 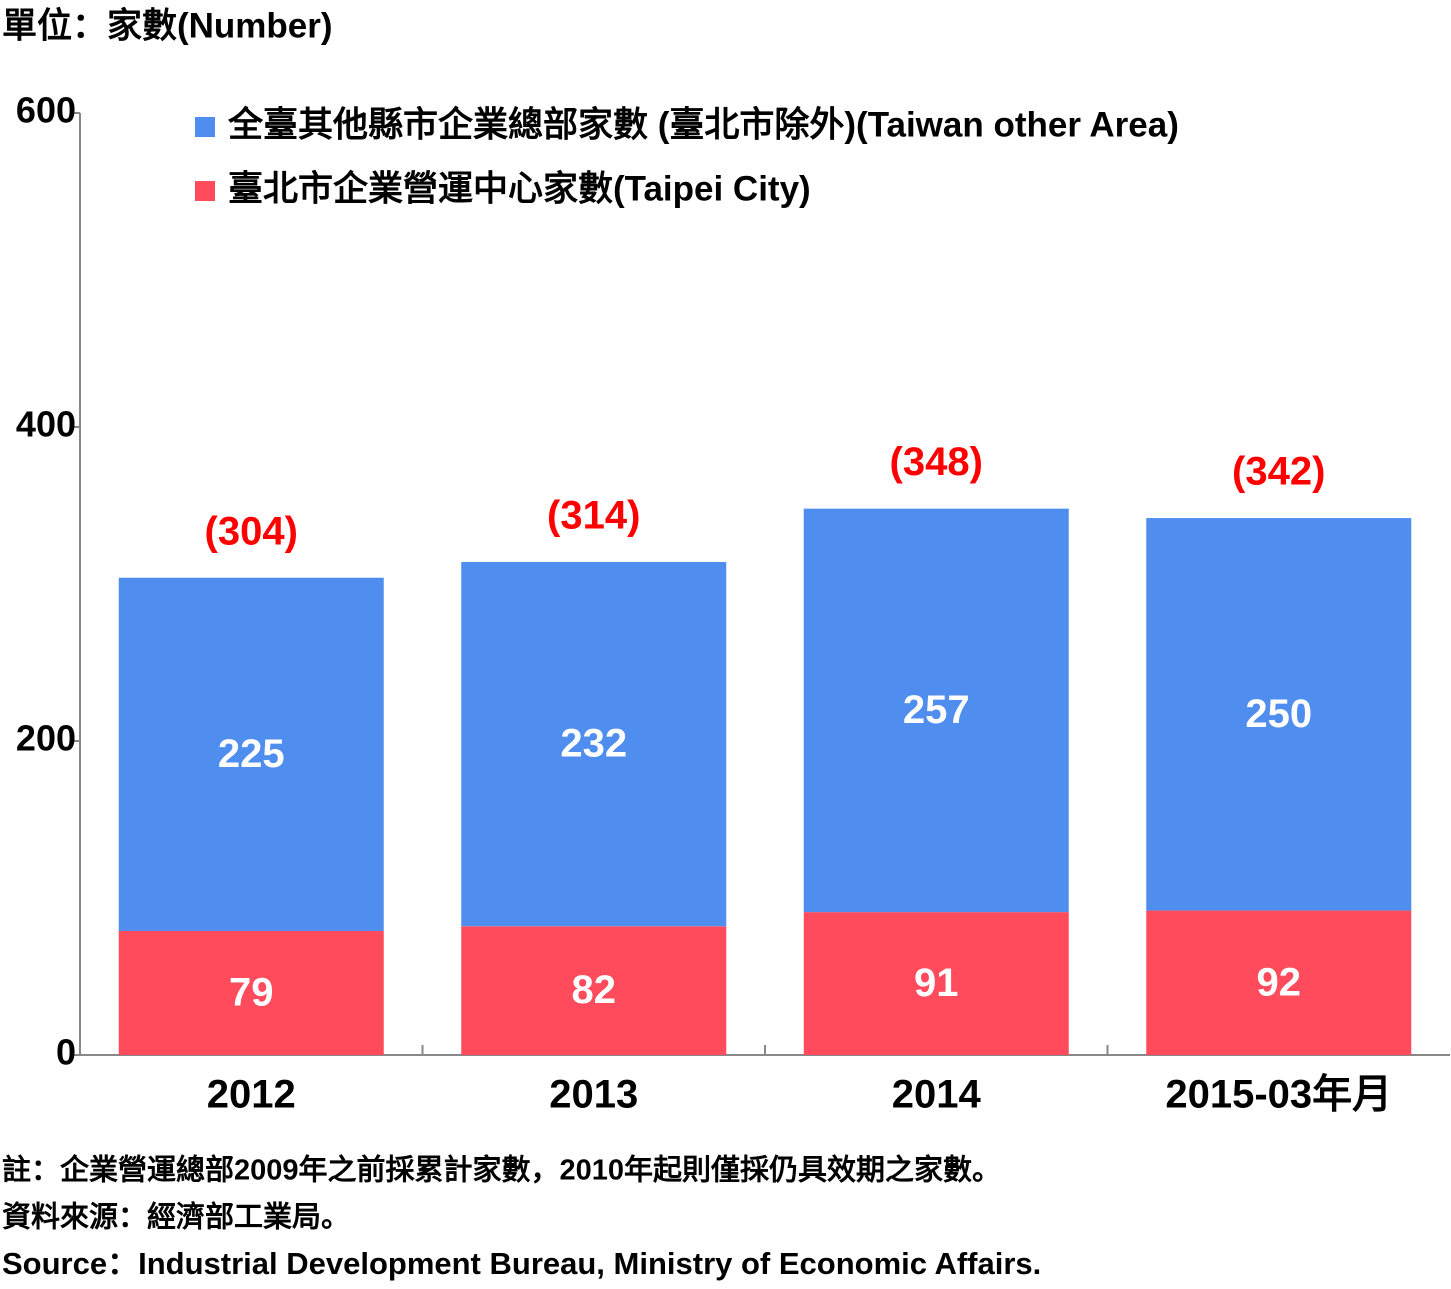 I want to click on value-label: 79, so click(x=251, y=993).